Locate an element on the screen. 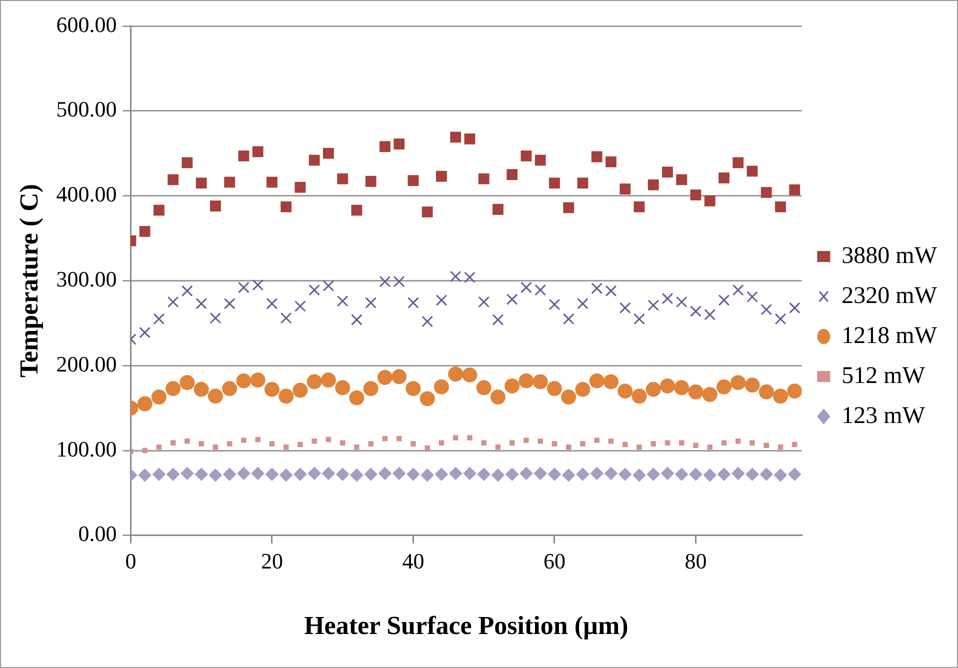  legend-label: 3880 mW is located at coordinates (890, 255).